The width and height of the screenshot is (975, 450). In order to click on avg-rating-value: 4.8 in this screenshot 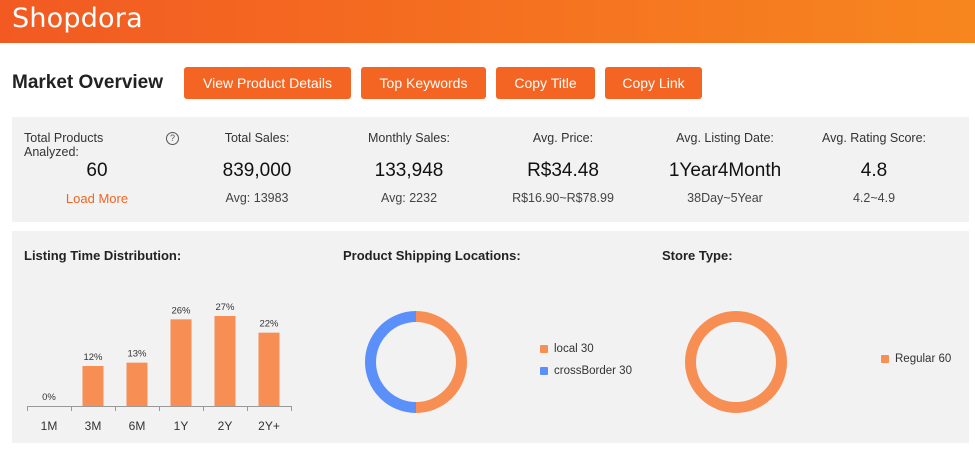, I will do `click(874, 170)`.